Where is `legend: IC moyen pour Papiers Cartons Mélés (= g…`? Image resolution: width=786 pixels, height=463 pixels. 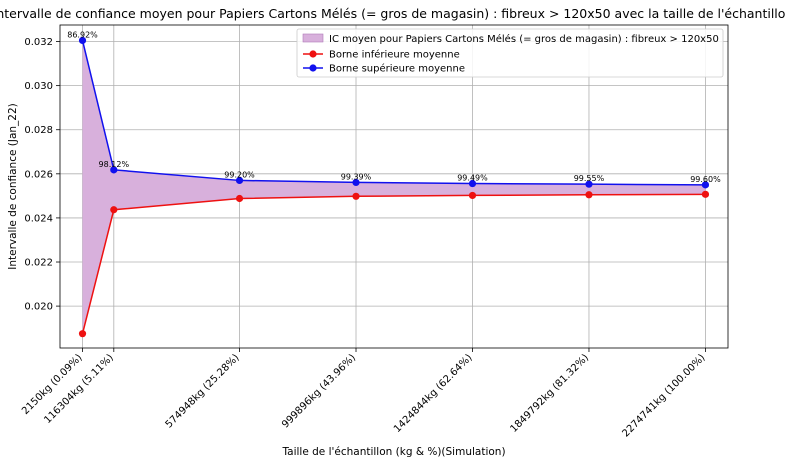
legend: IC moyen pour Papiers Cartons Mélés (= g… is located at coordinates (510, 53).